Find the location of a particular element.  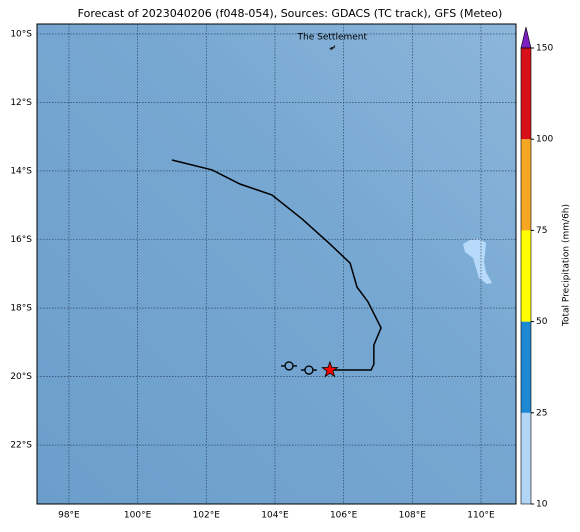

x-tick-label: 100°E is located at coordinates (138, 516).